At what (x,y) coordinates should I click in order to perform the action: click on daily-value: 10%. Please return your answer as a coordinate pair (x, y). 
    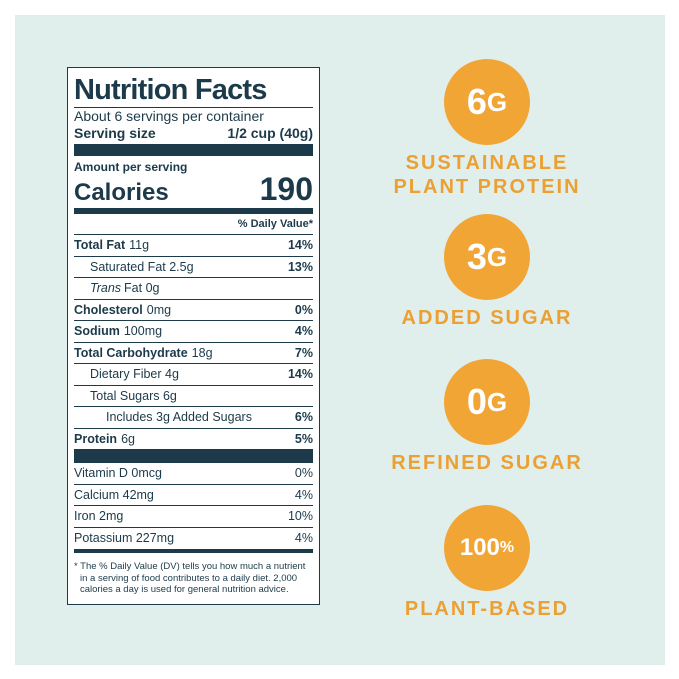
    Looking at the image, I should click on (300, 516).